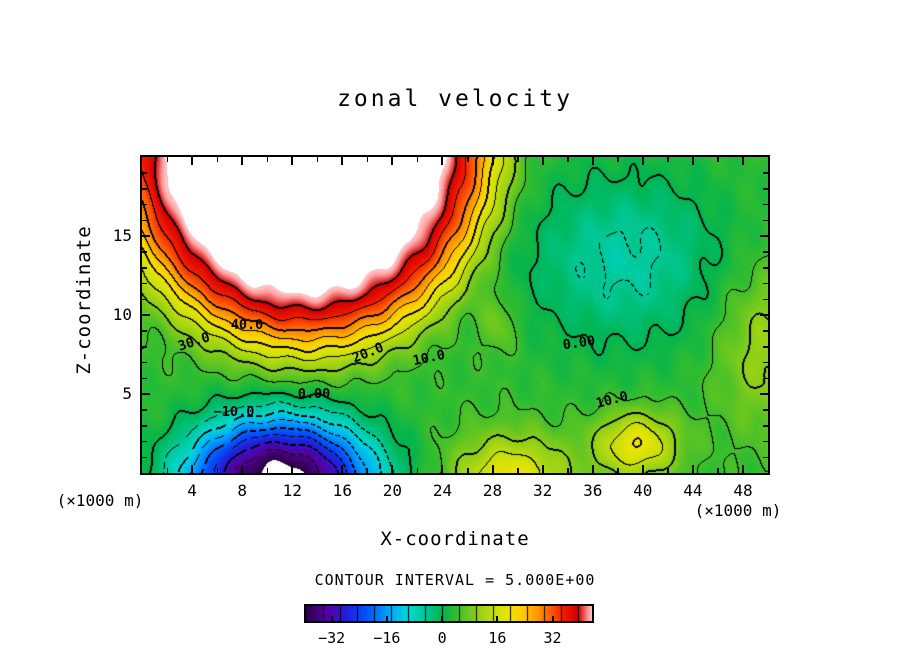 The height and width of the screenshot is (654, 904). I want to click on x-tick-label: 20, so click(392, 490).